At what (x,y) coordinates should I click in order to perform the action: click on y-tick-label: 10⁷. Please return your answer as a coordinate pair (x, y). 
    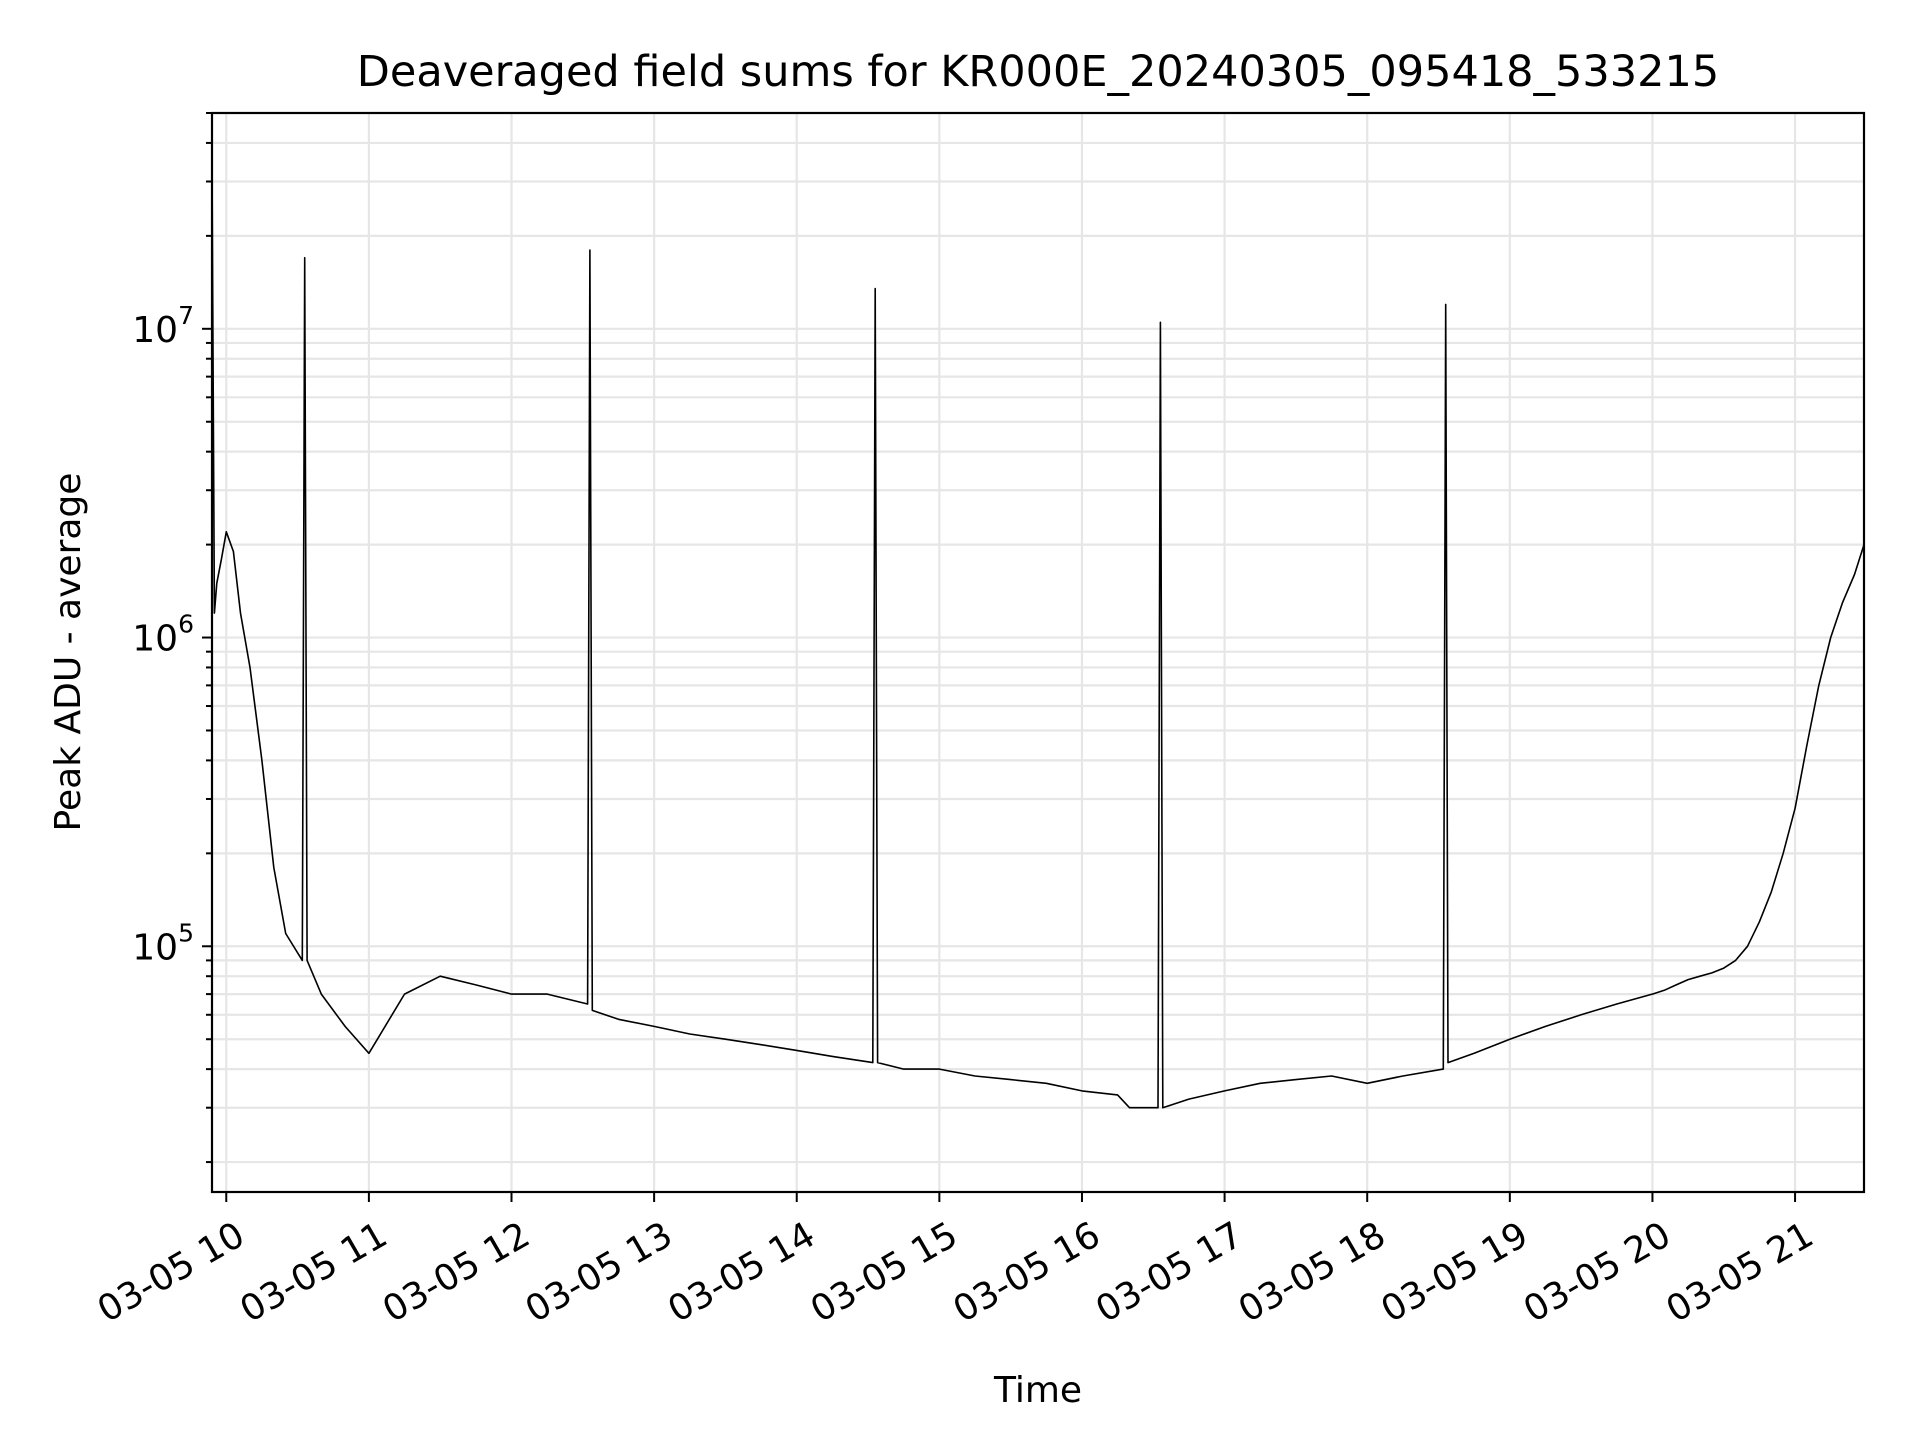
    Looking at the image, I should click on (163, 326).